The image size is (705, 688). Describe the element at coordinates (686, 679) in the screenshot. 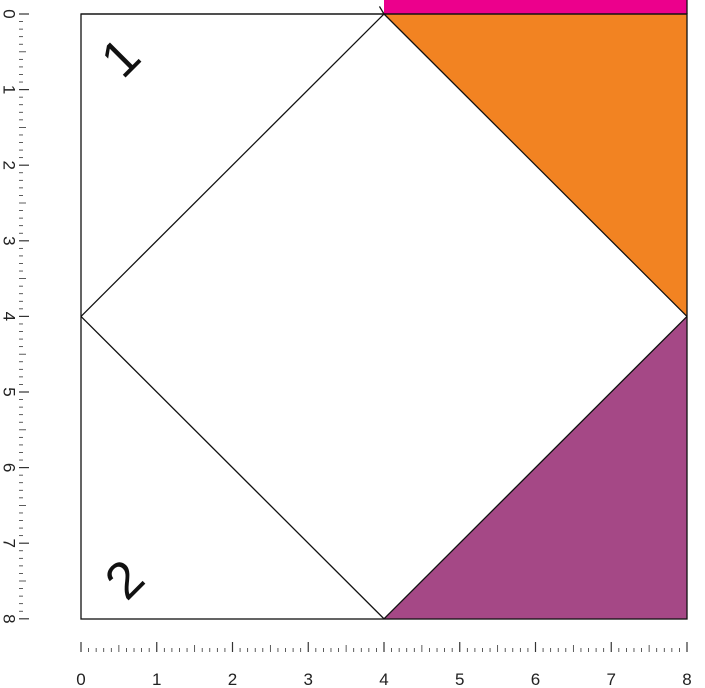

I see `x-tick-label: 8` at that location.